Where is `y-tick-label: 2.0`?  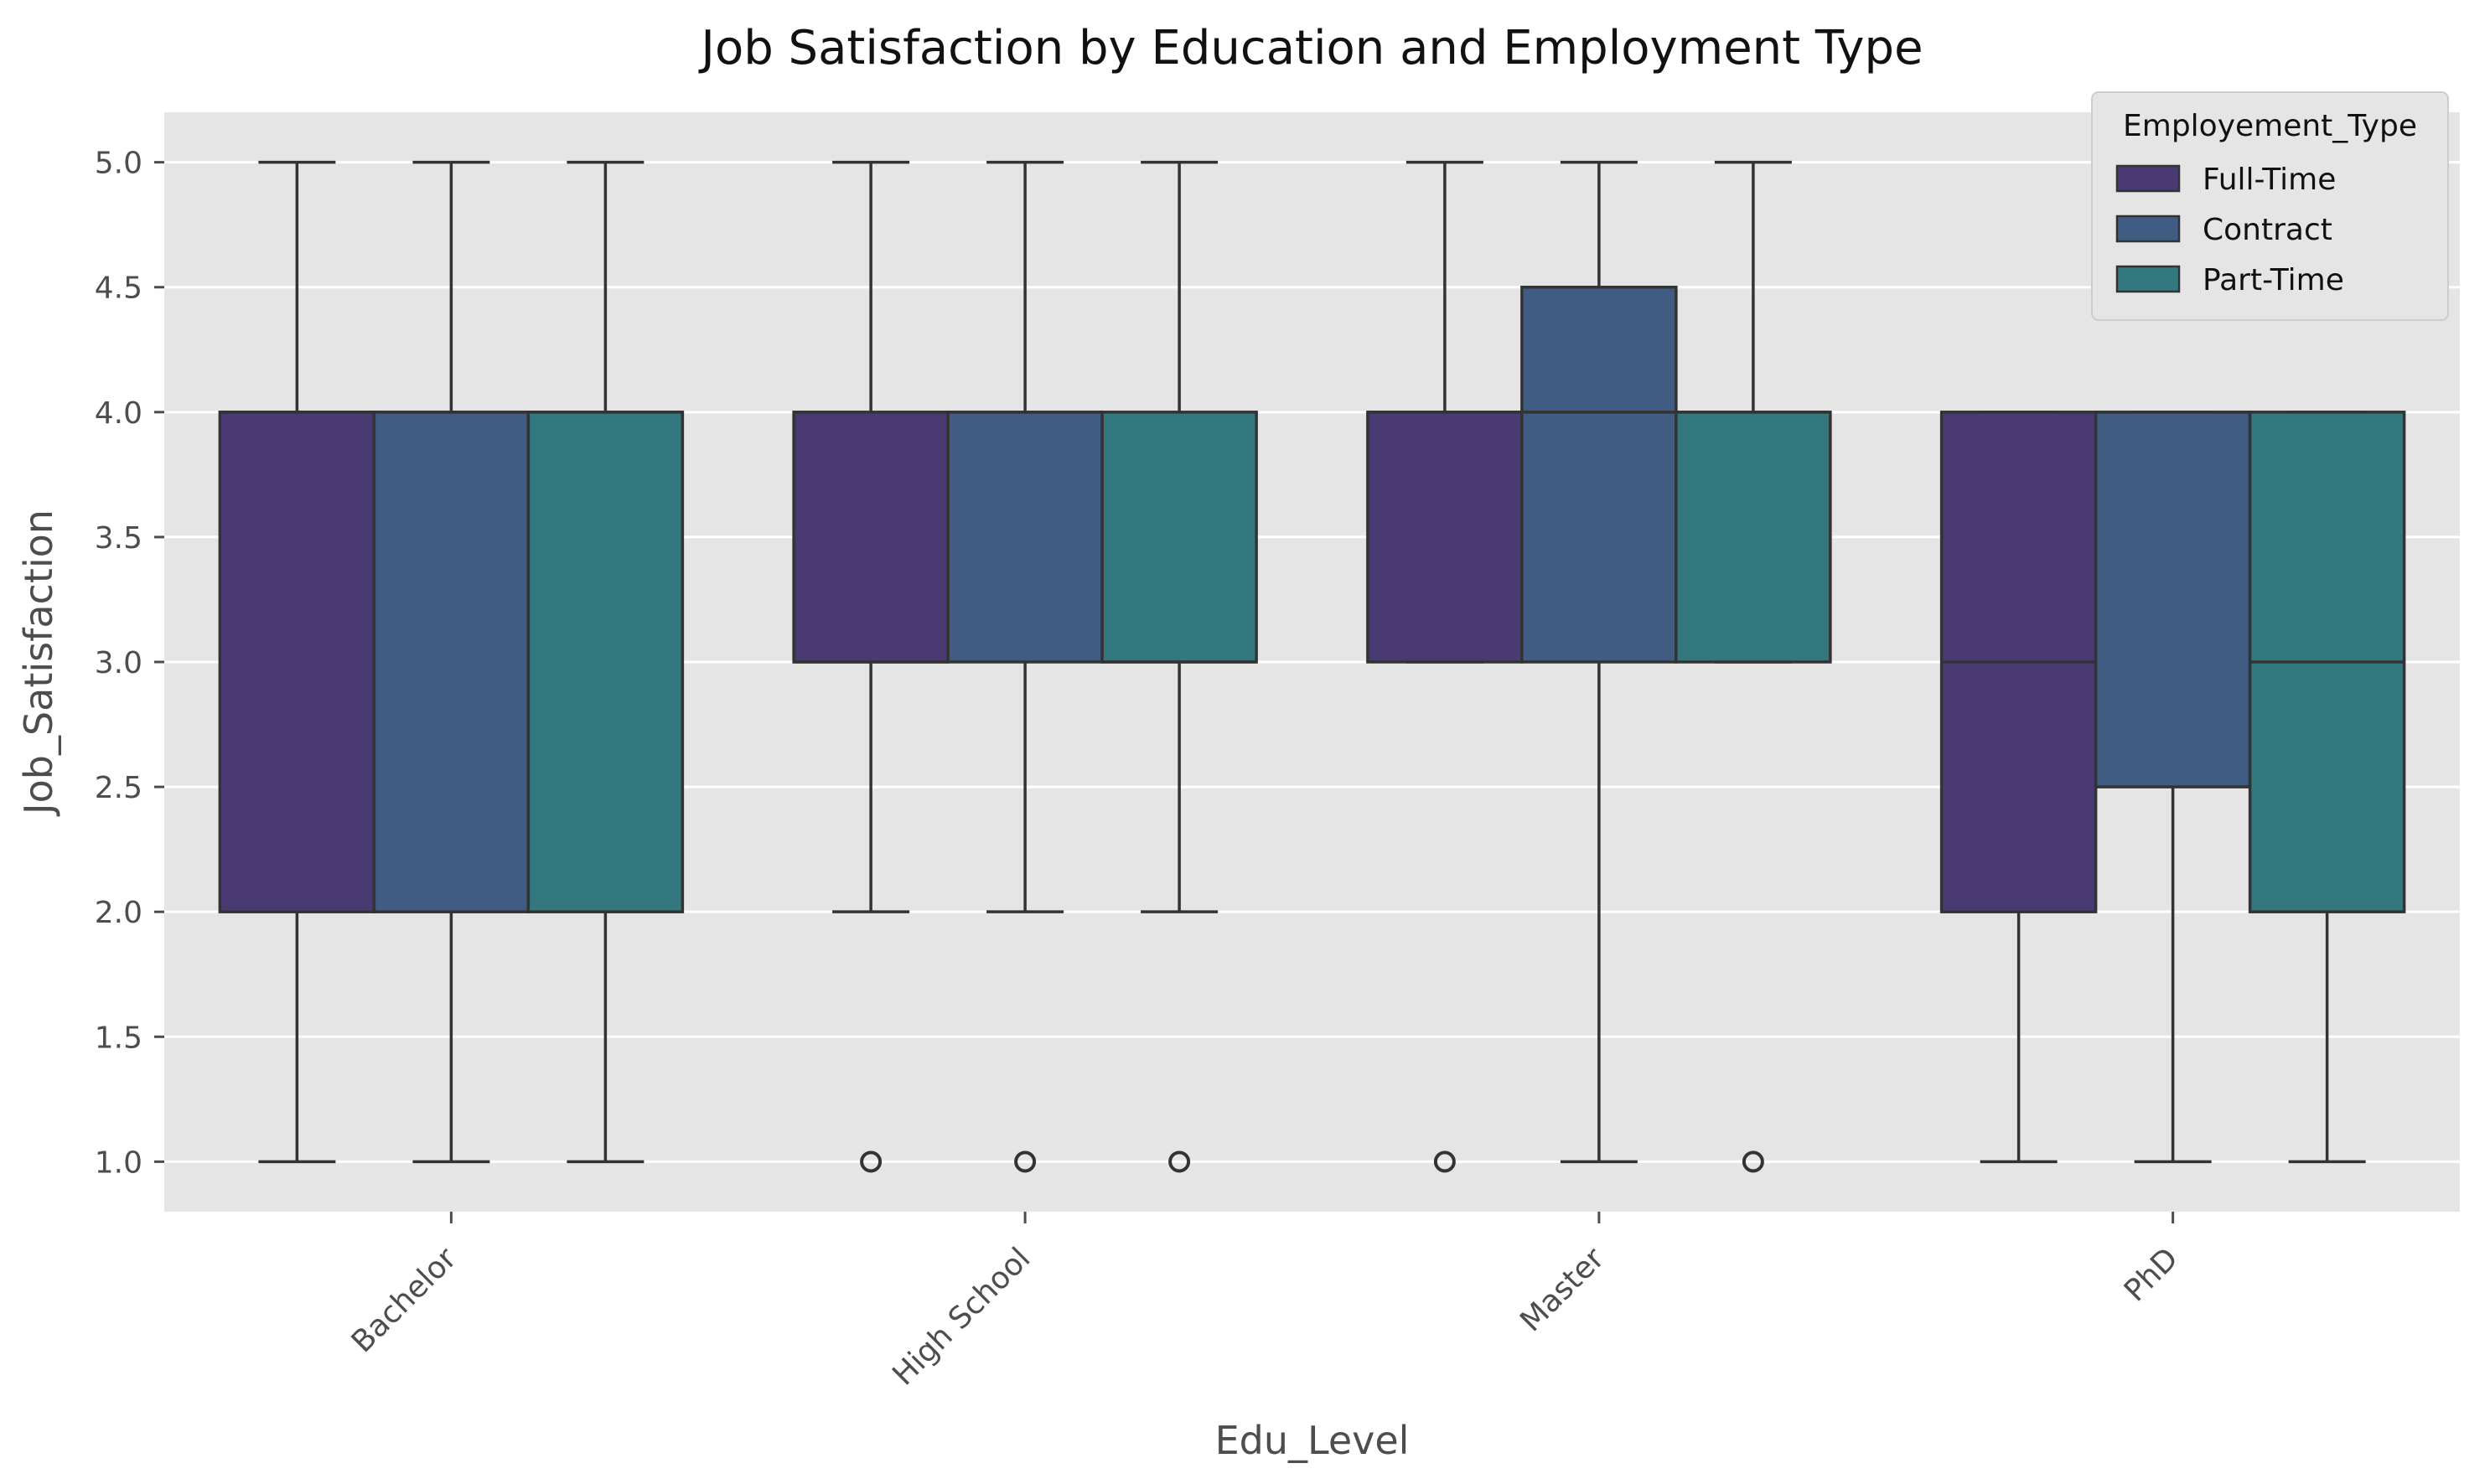
y-tick-label: 2.0 is located at coordinates (118, 913).